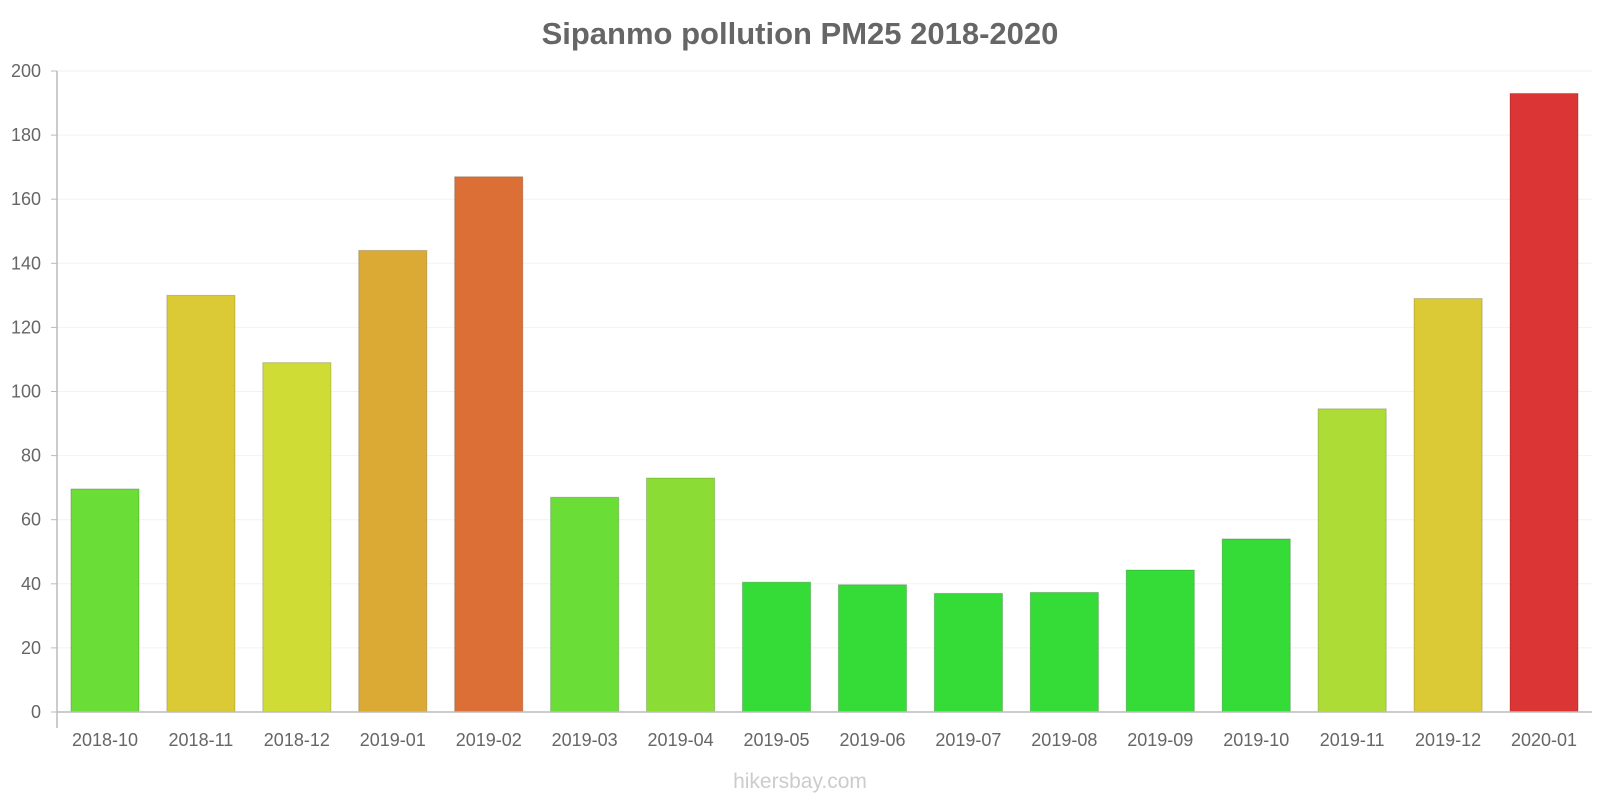 The width and height of the screenshot is (1600, 800). I want to click on x-tick-label: 2019-01, so click(393, 740).